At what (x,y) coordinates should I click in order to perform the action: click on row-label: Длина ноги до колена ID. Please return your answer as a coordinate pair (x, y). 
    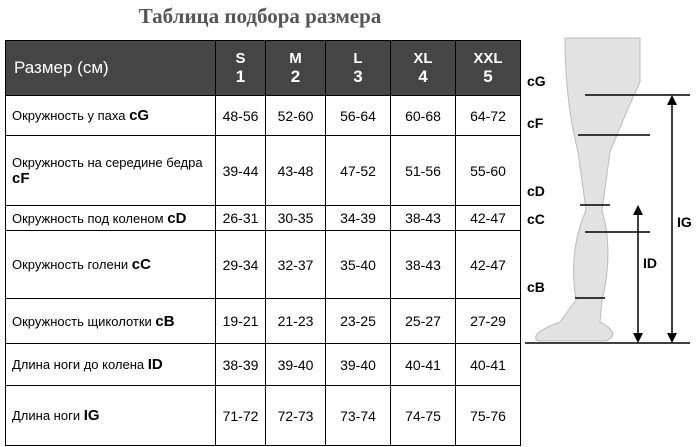
    Looking at the image, I should click on (110, 364).